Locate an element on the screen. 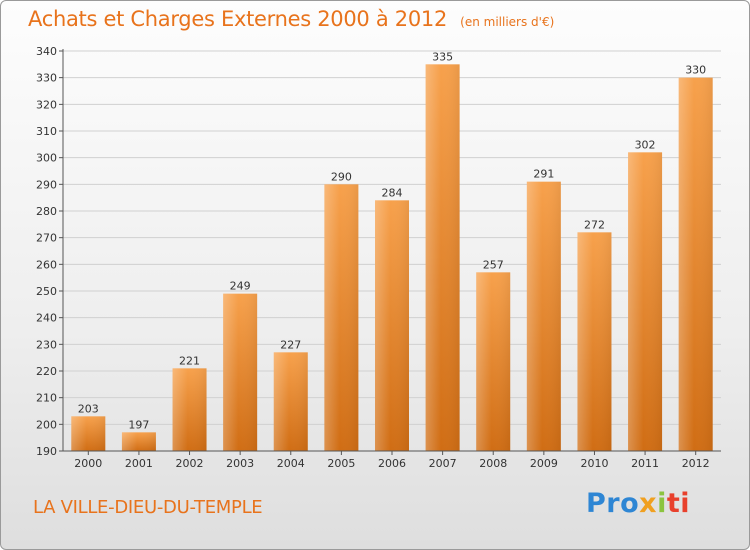 Image resolution: width=750 pixels, height=550 pixels. bar-shine-2009 is located at coordinates (543, 316).